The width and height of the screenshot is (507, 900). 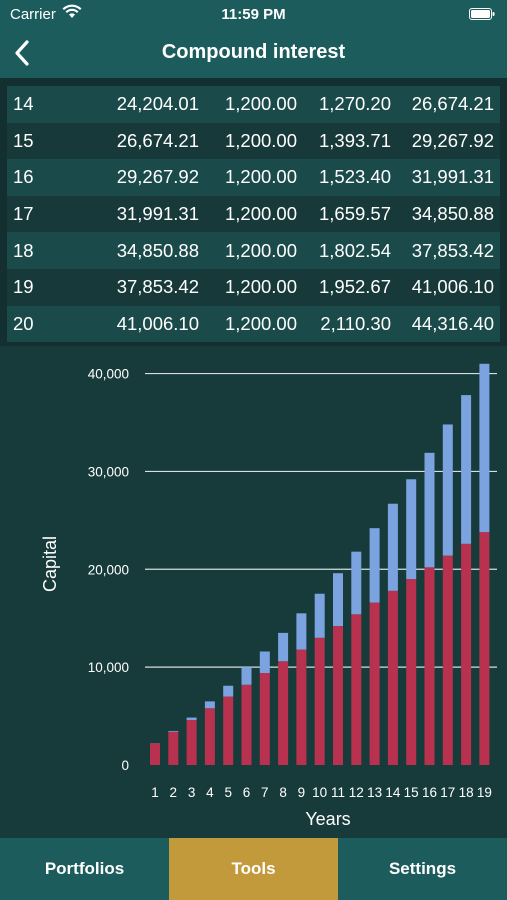 I want to click on interest-cell: 1,270.20, so click(x=354, y=104).